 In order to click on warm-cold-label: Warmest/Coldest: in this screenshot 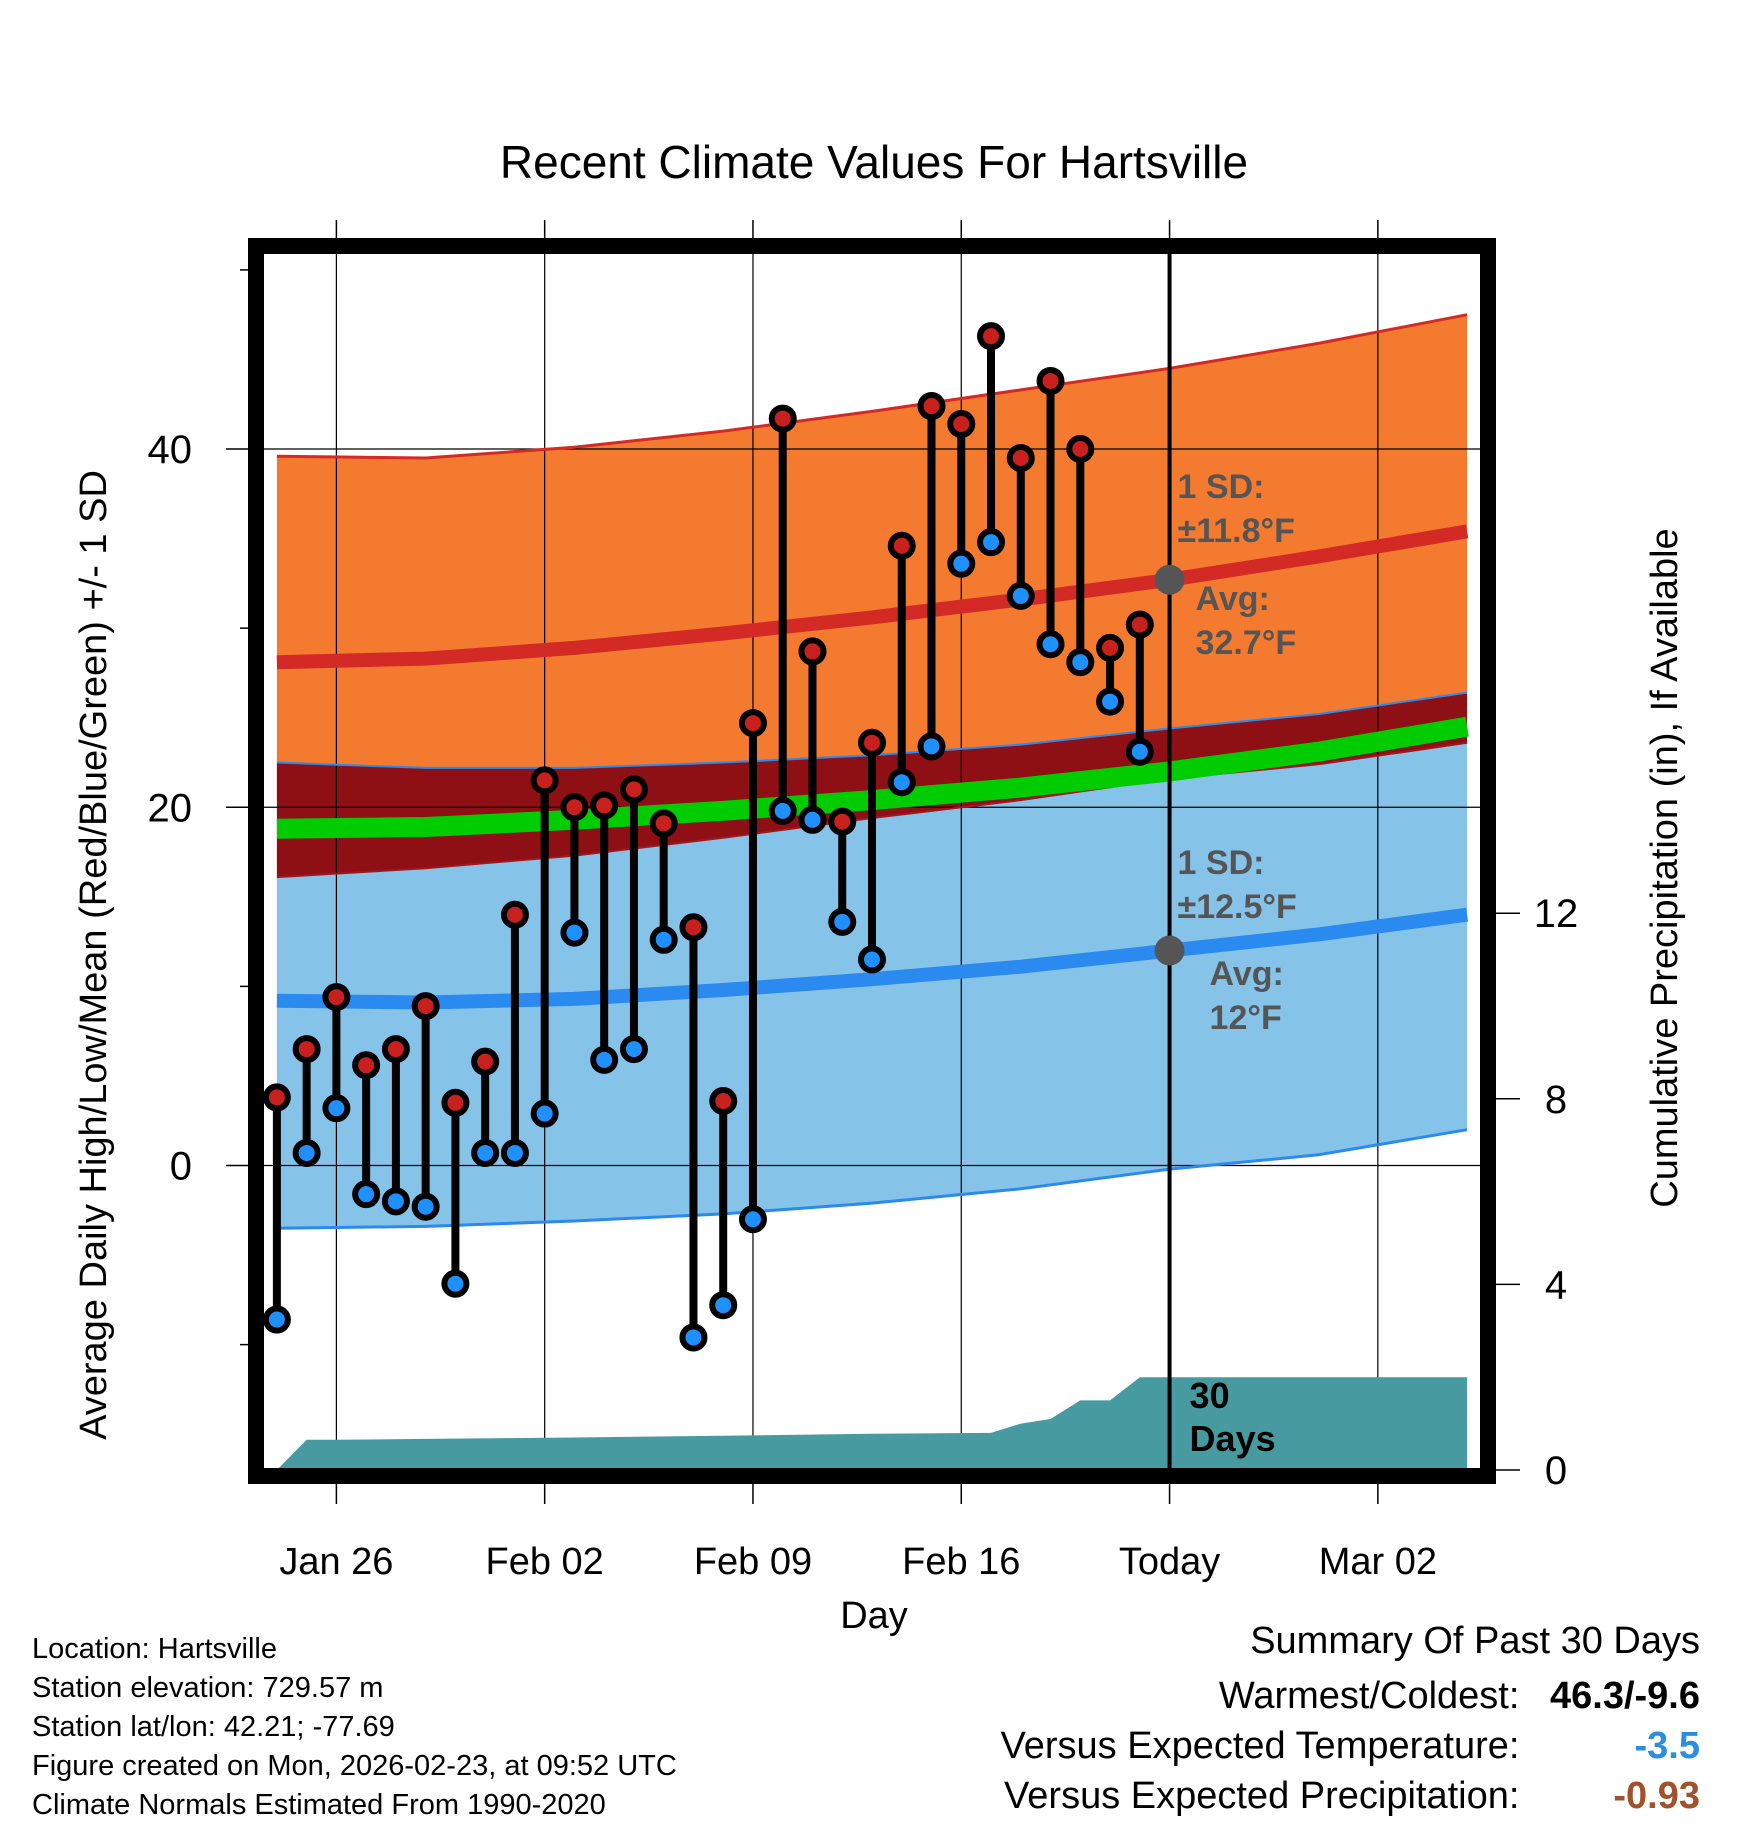, I will do `click(1369, 1696)`.